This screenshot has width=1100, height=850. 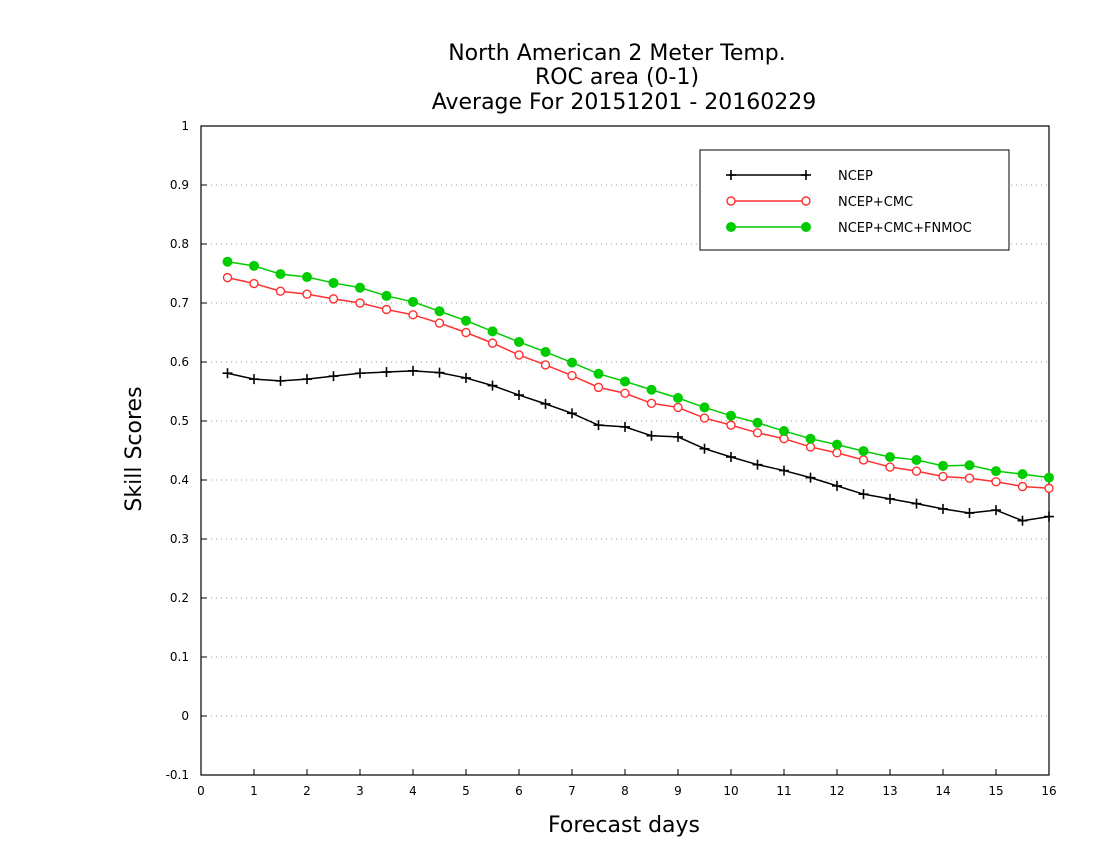 What do you see at coordinates (177, 775) in the screenshot?
I see `y-tick-label: -0.1` at bounding box center [177, 775].